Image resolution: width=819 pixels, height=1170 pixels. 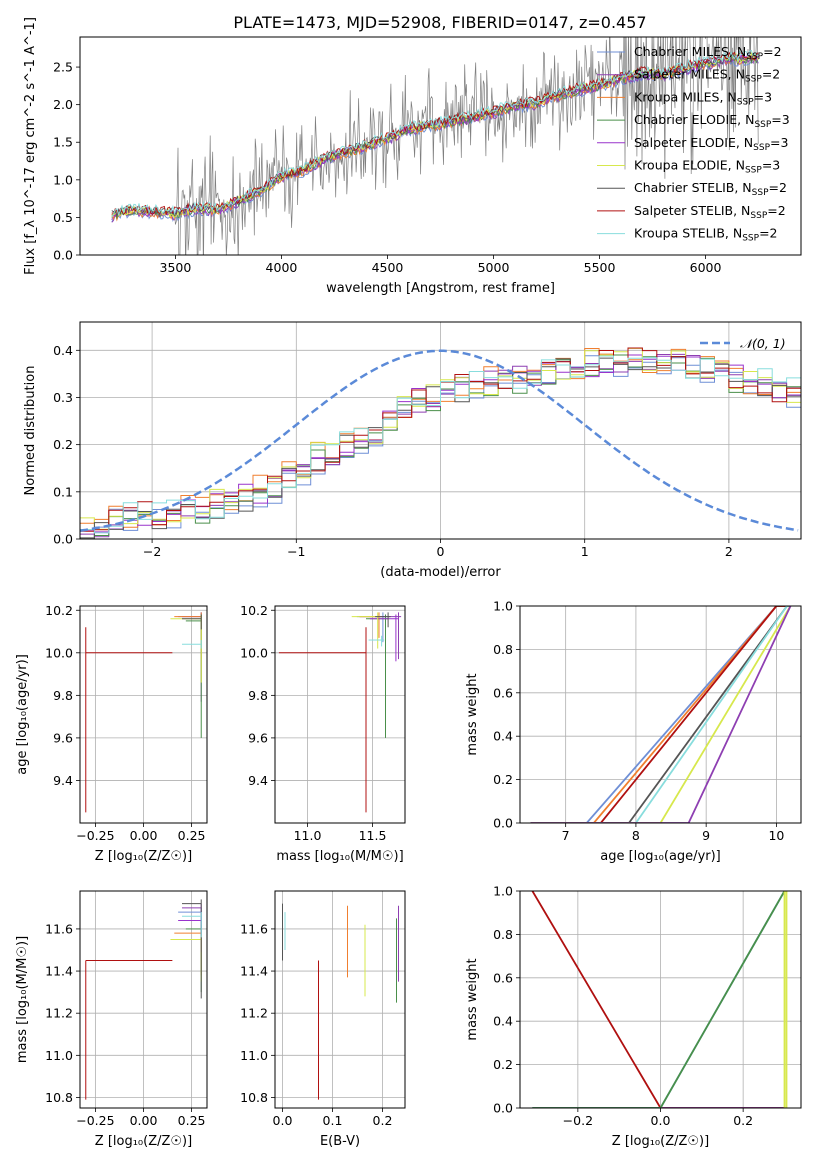 What do you see at coordinates (63, 397) in the screenshot?
I see `y-tick-label: 0.3` at bounding box center [63, 397].